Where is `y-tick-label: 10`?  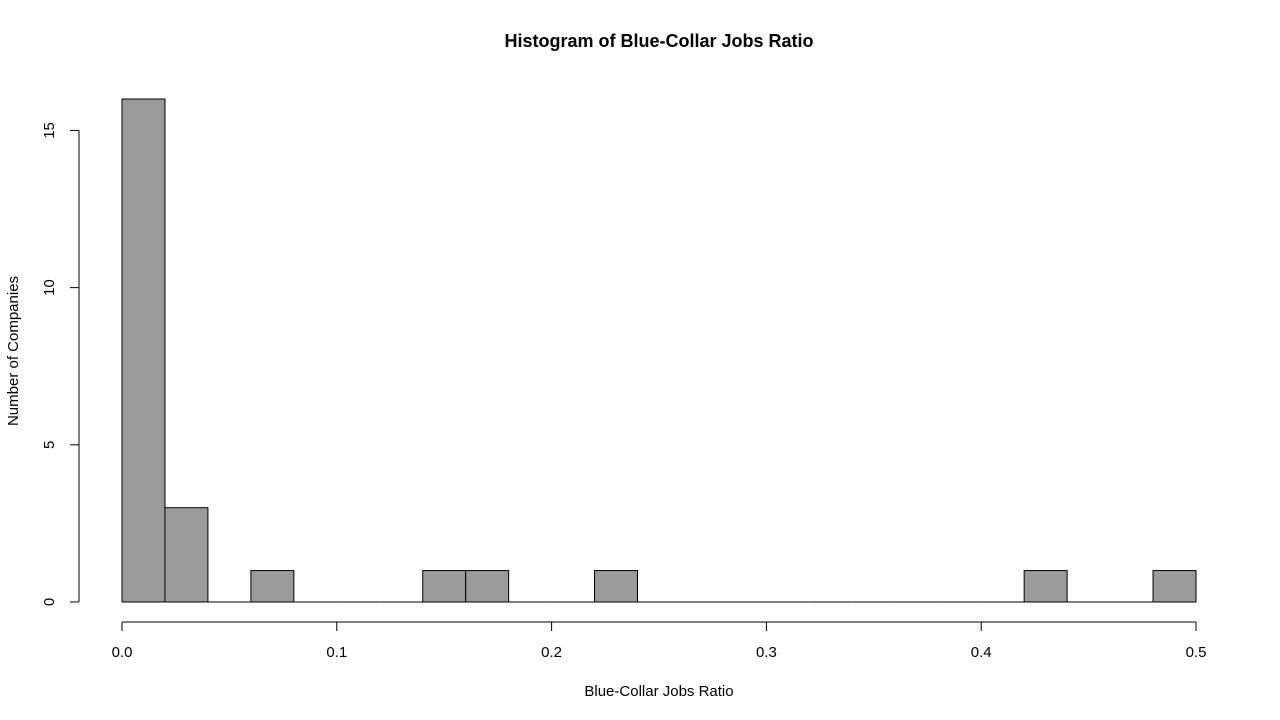
y-tick-label: 10 is located at coordinates (49, 287).